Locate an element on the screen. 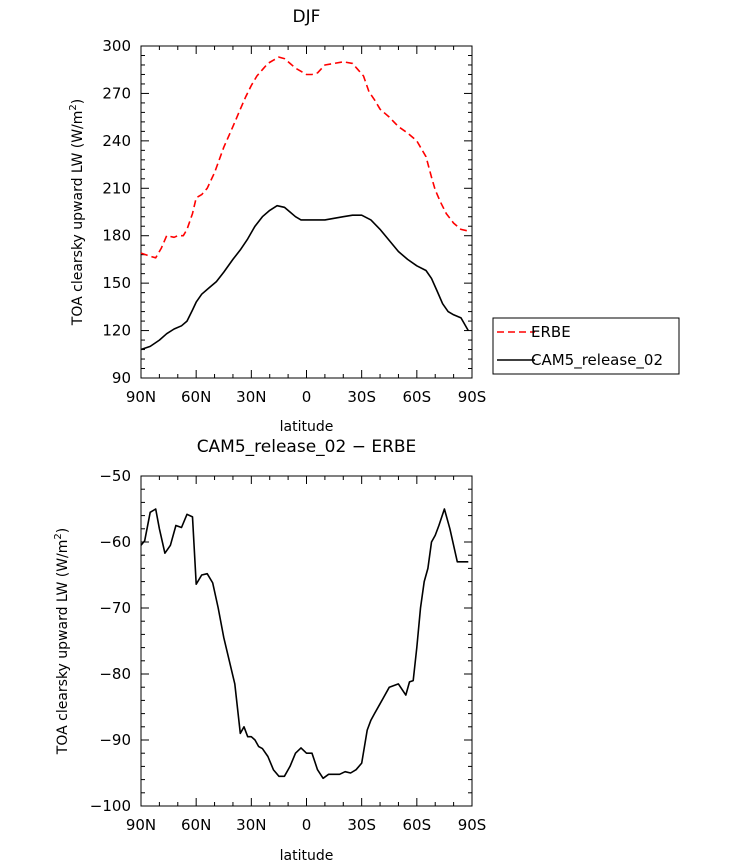 Image resolution: width=733 pixels, height=866 pixels. y-tick-label: 90 is located at coordinates (121, 378).